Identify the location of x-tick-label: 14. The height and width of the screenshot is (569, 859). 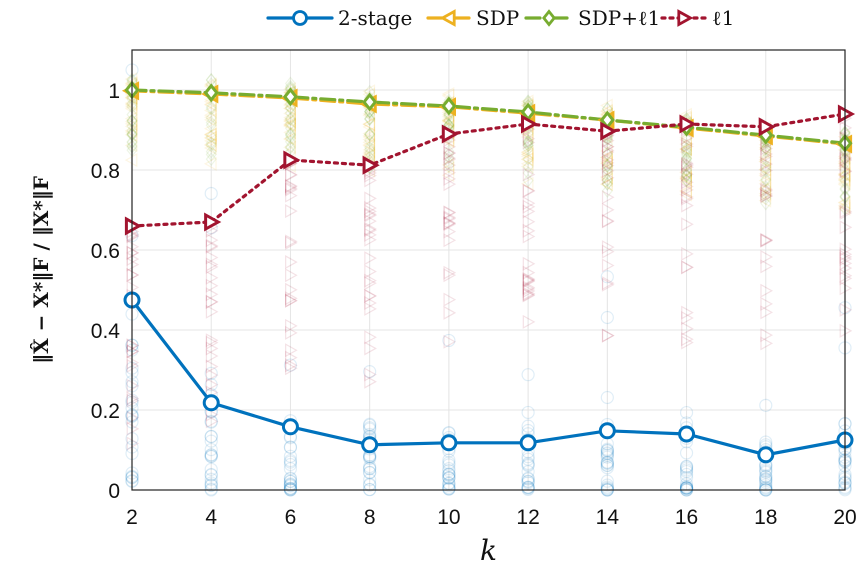
(608, 517).